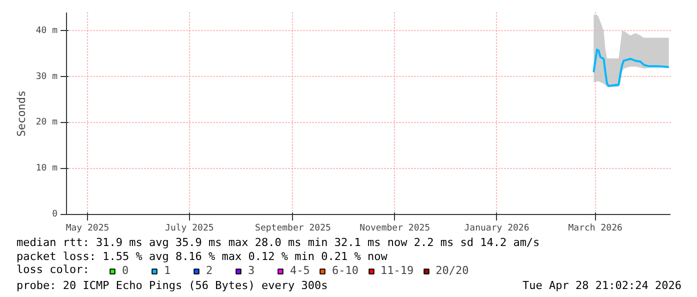 This screenshot has width=697, height=297. Describe the element at coordinates (395, 229) in the screenshot. I see `x-tick-label: November 2025` at that location.